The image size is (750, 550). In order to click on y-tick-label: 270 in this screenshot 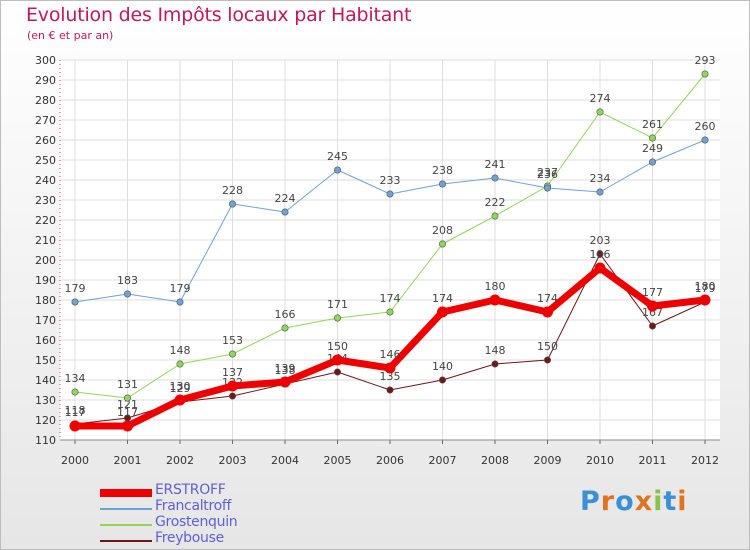, I will do `click(45, 120)`.